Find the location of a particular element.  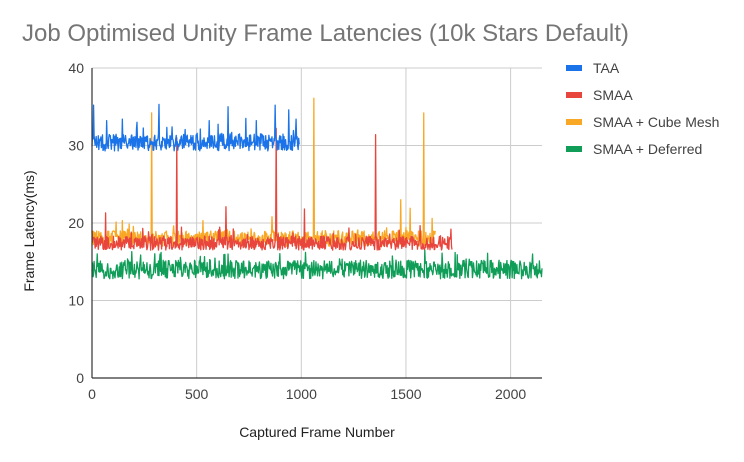

y-tick-label: 0 is located at coordinates (80, 378).